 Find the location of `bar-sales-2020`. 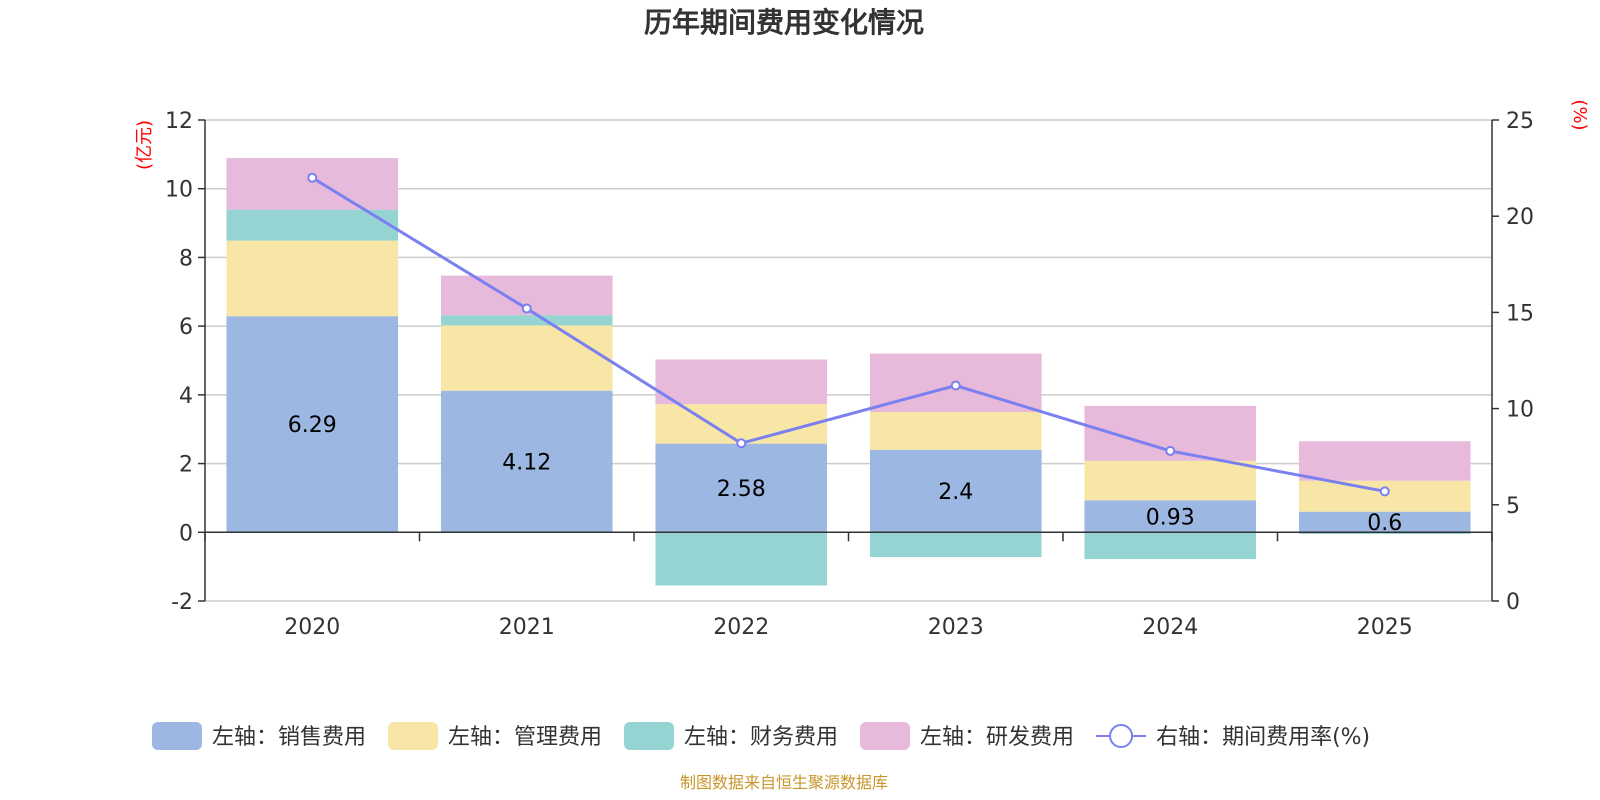

bar-sales-2020 is located at coordinates (312, 424).